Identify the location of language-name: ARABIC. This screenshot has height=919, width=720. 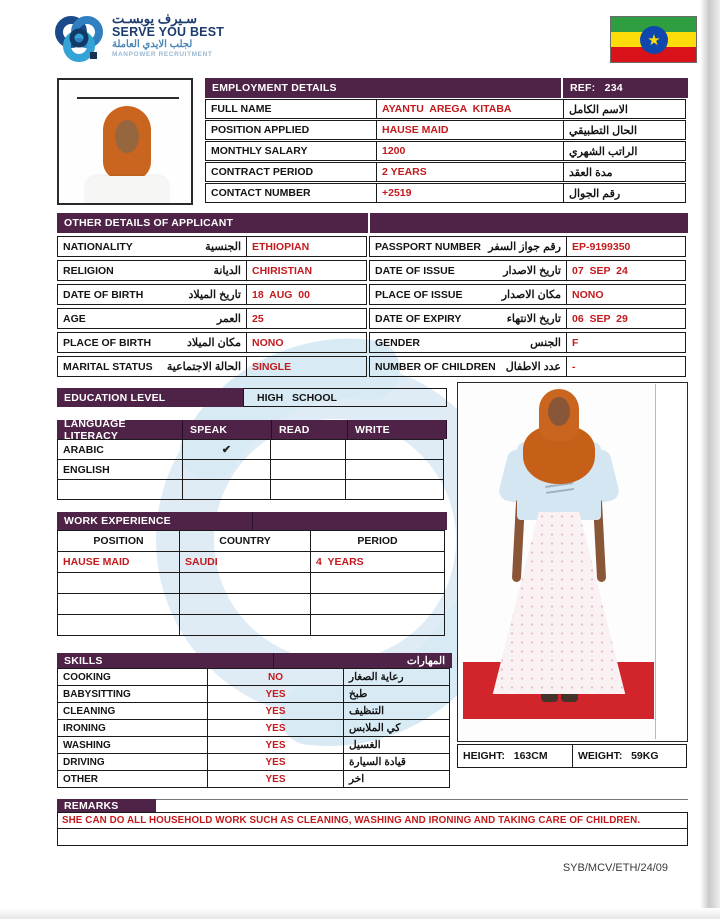
(83, 449).